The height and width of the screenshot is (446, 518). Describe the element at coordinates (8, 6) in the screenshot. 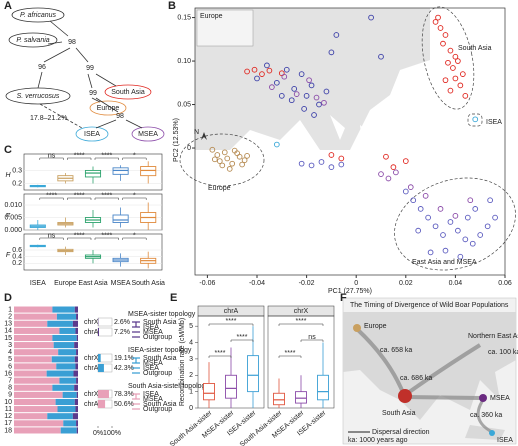

I see `panel-label: A` at that location.